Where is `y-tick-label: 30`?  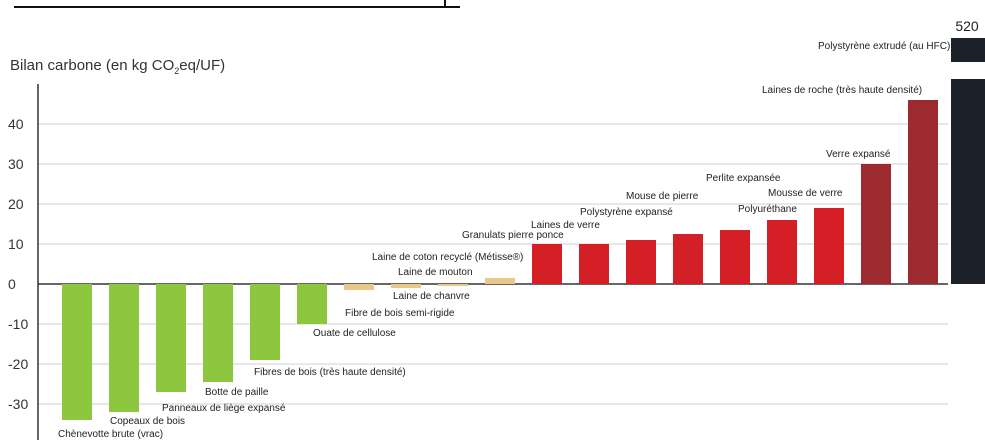 y-tick-label: 30 is located at coordinates (16, 164).